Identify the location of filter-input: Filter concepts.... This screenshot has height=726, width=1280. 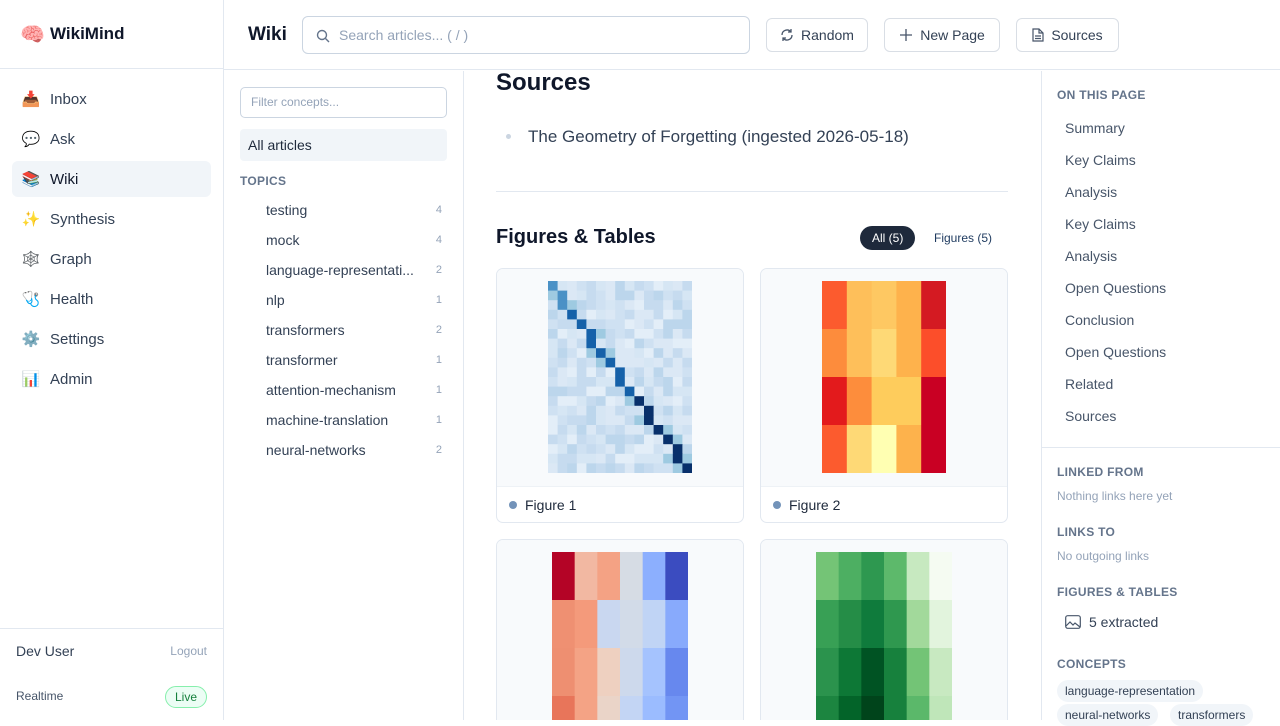
(343, 102).